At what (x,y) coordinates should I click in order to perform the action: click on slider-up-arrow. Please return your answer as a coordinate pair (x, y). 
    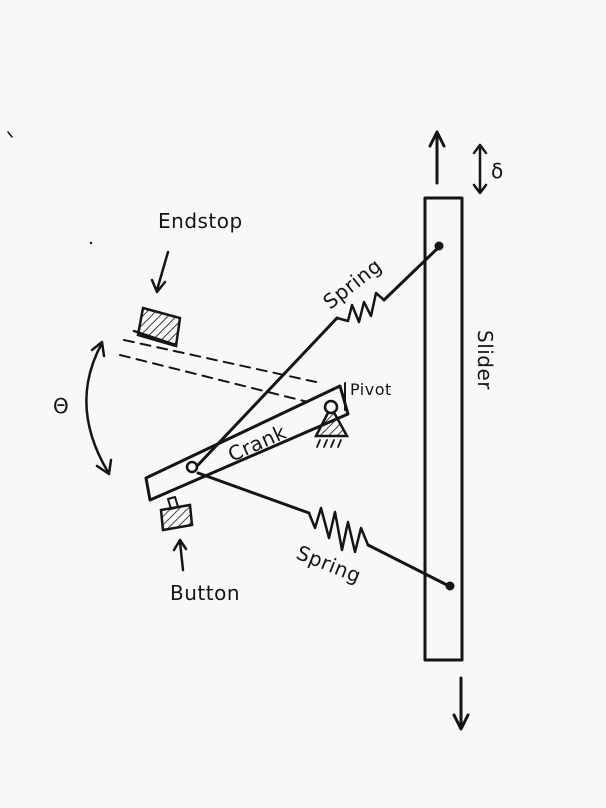
    Looking at the image, I should click on (437, 157).